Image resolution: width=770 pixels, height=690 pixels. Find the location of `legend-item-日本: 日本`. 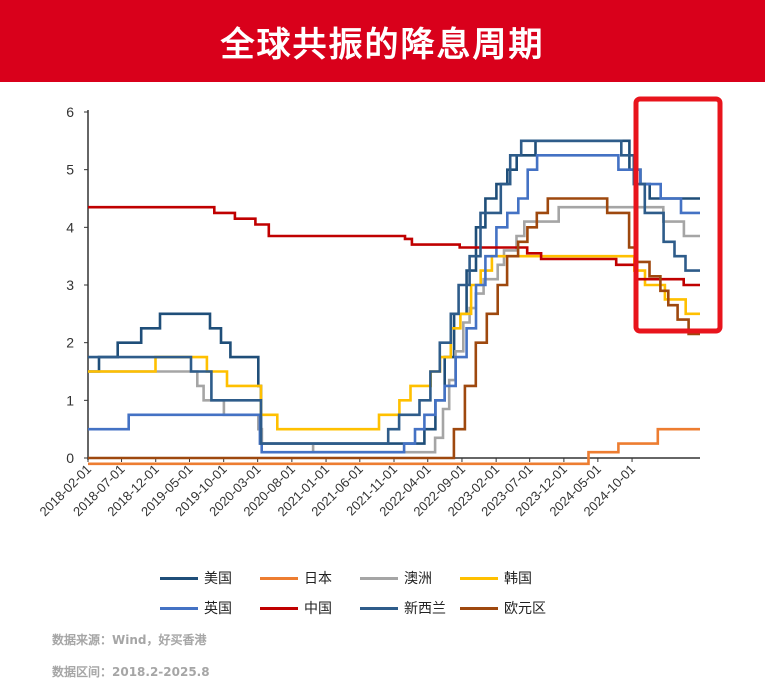

legend-item-日本: 日本 is located at coordinates (296, 578).